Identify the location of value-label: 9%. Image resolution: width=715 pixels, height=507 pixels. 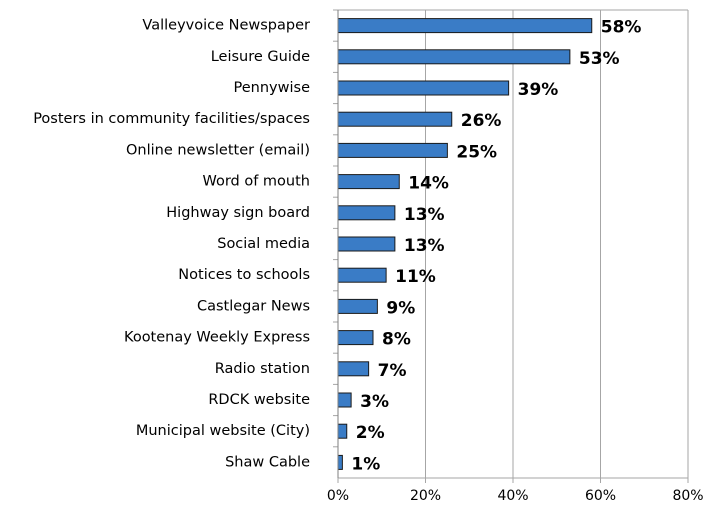
(400, 308).